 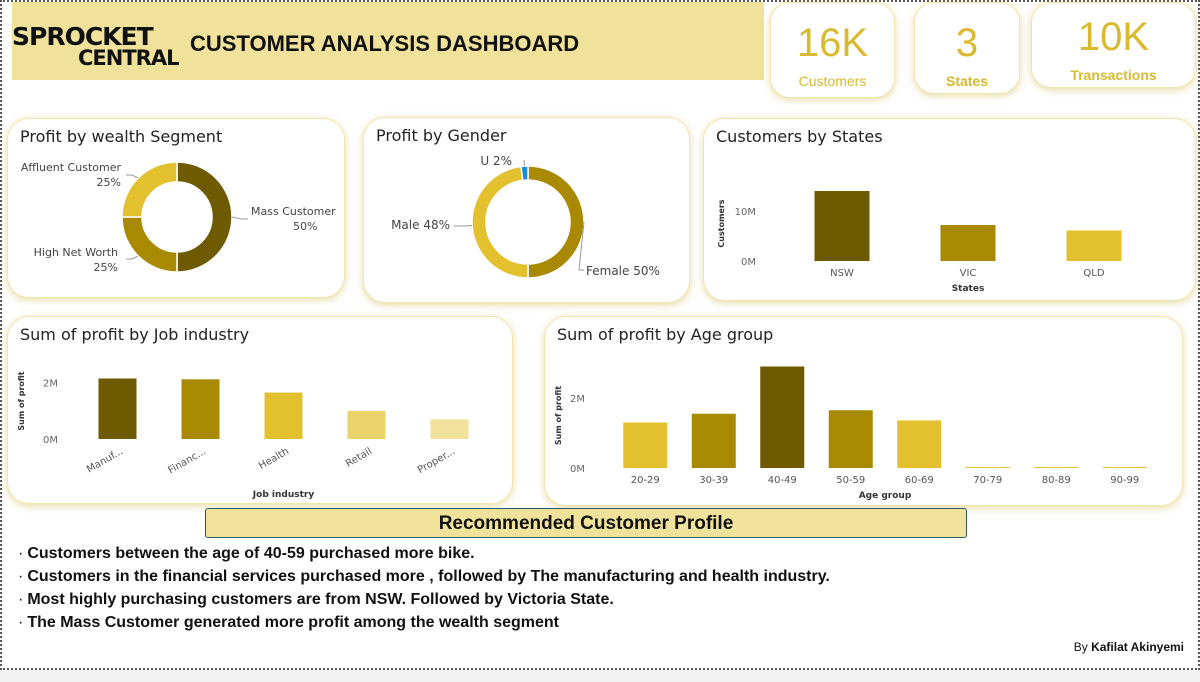 I want to click on job-x-axis-label: Job industry, so click(x=283, y=495).